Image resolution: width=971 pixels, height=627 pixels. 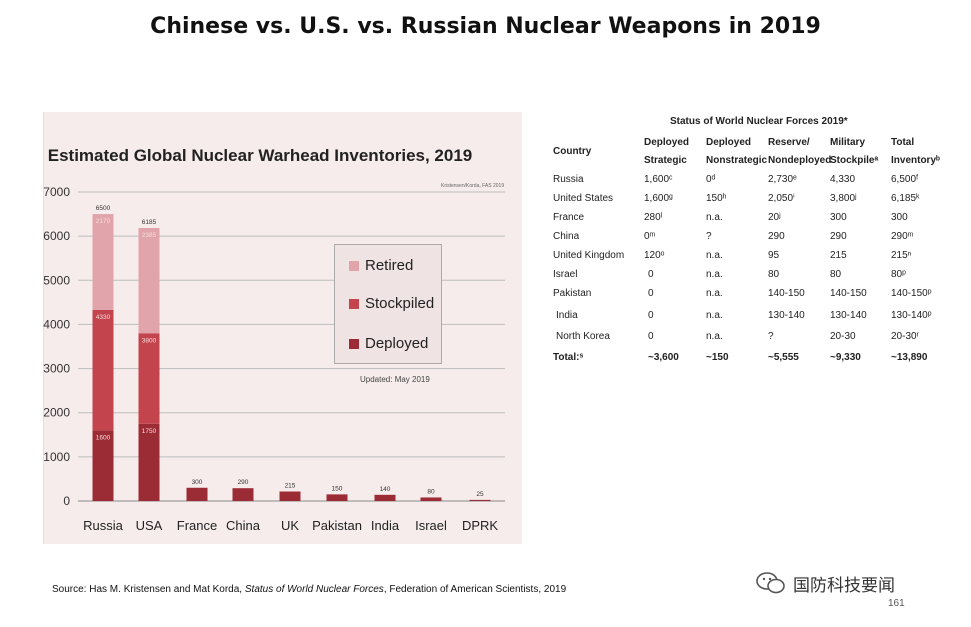 I want to click on table-cell: 150ʰ, so click(x=716, y=198).